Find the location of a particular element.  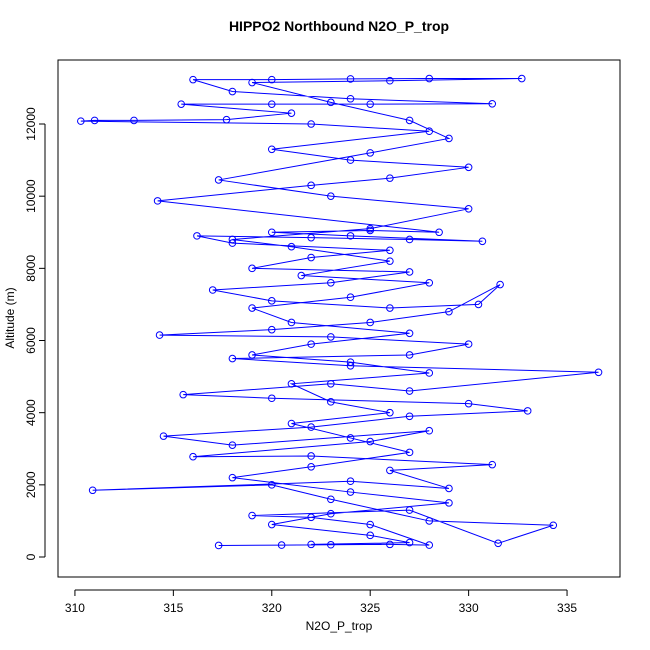

x-tick-label: 315 is located at coordinates (173, 608).